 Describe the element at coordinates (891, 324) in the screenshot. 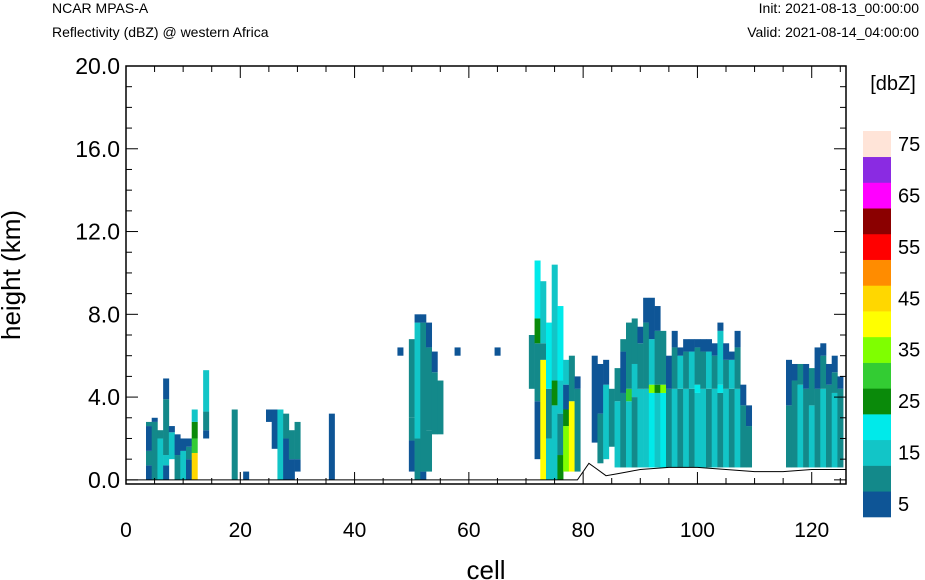

I see `colorbar: 5 15 25 35 45 55 65 75` at that location.